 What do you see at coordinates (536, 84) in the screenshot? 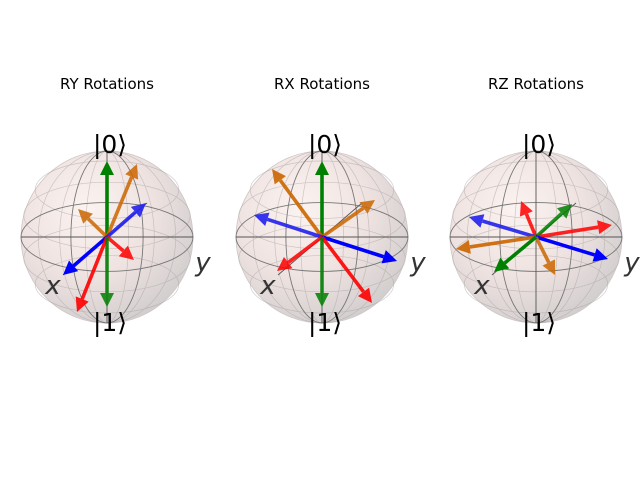
I see `panel-title: RZ Rotations` at bounding box center [536, 84].